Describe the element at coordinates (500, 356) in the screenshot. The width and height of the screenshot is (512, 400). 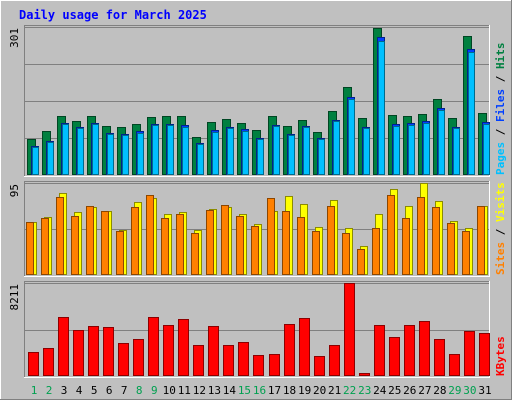
I see `legend-part: KBytes` at that location.